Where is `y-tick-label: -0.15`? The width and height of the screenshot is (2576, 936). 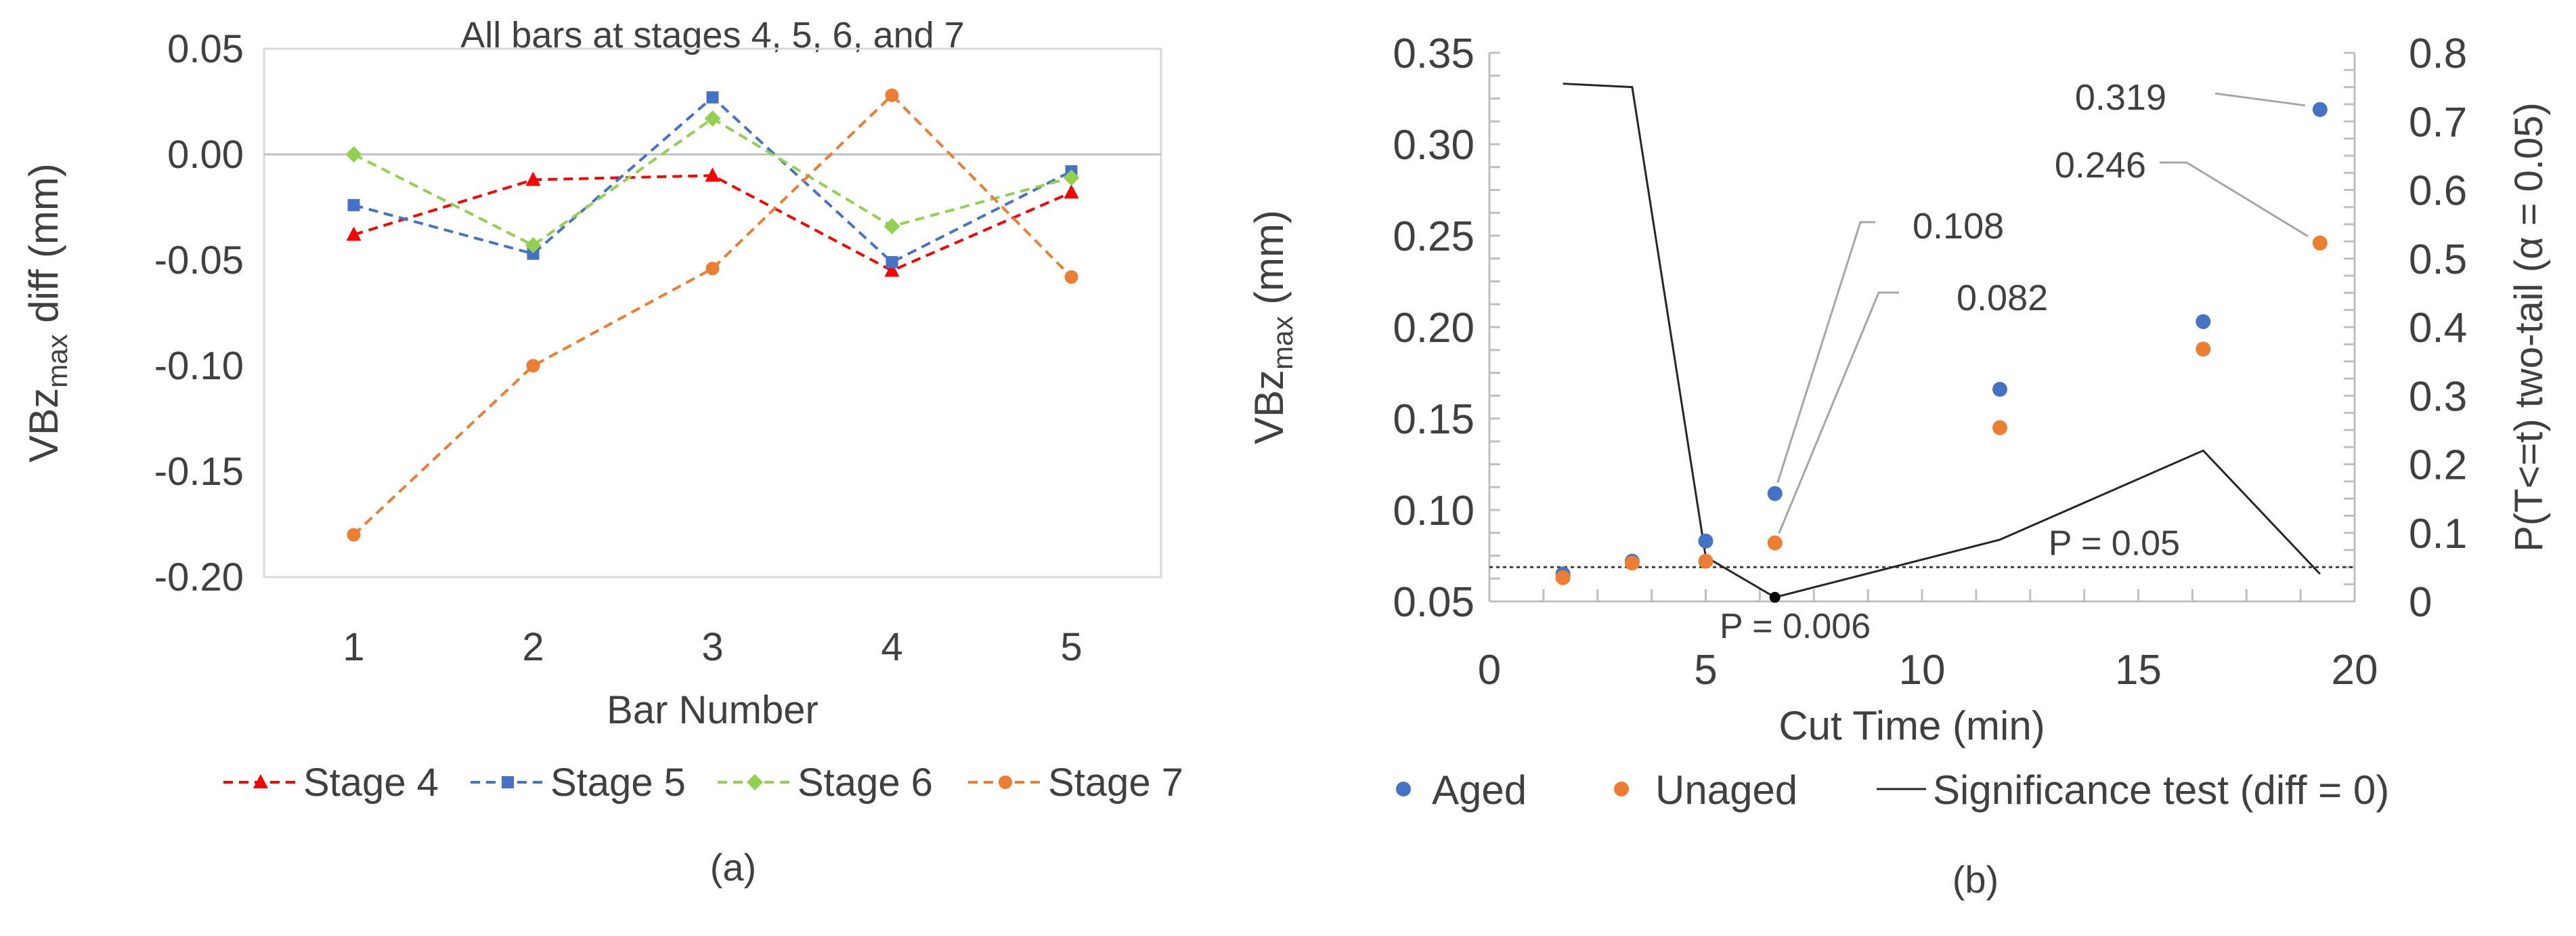
y-tick-label: -0.15 is located at coordinates (199, 472).